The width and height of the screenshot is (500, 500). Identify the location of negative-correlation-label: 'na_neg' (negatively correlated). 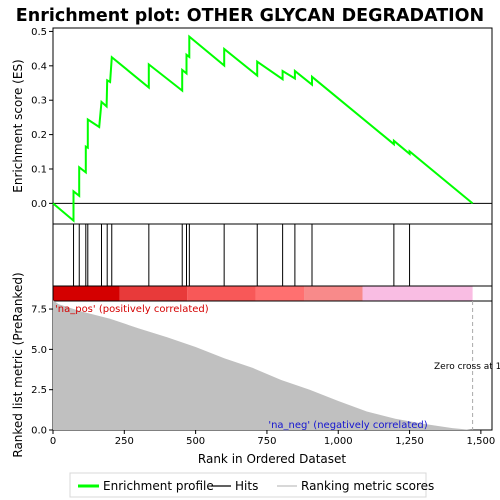
(347, 425).